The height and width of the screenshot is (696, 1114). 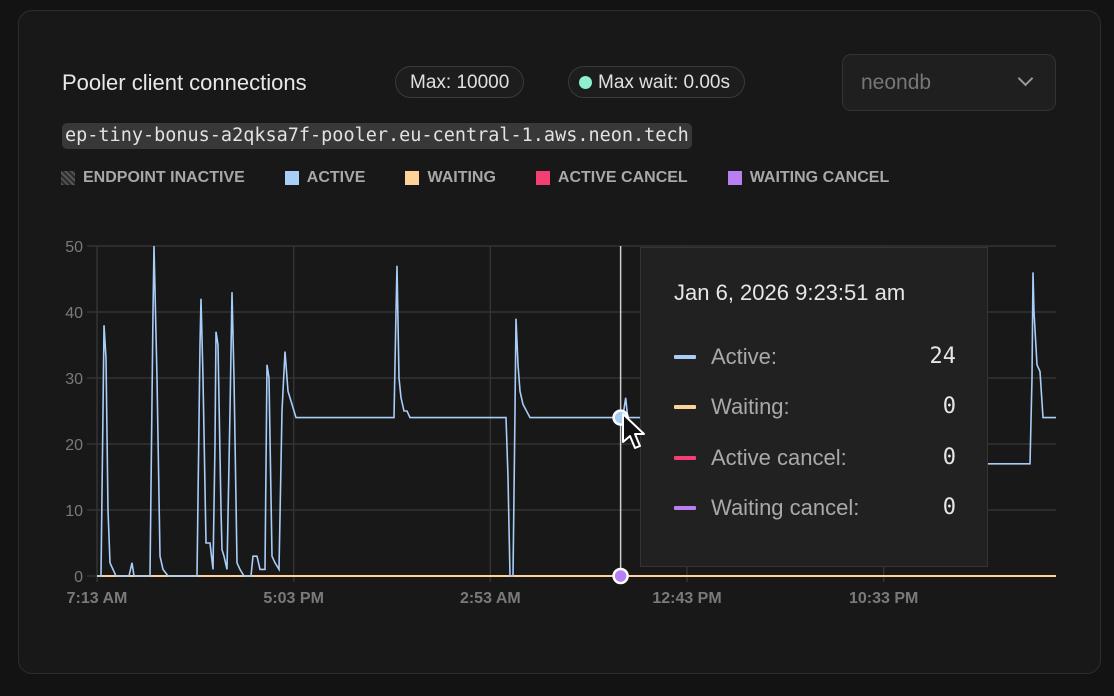 What do you see at coordinates (585, 82) in the screenshot?
I see `status-dot-icon` at bounding box center [585, 82].